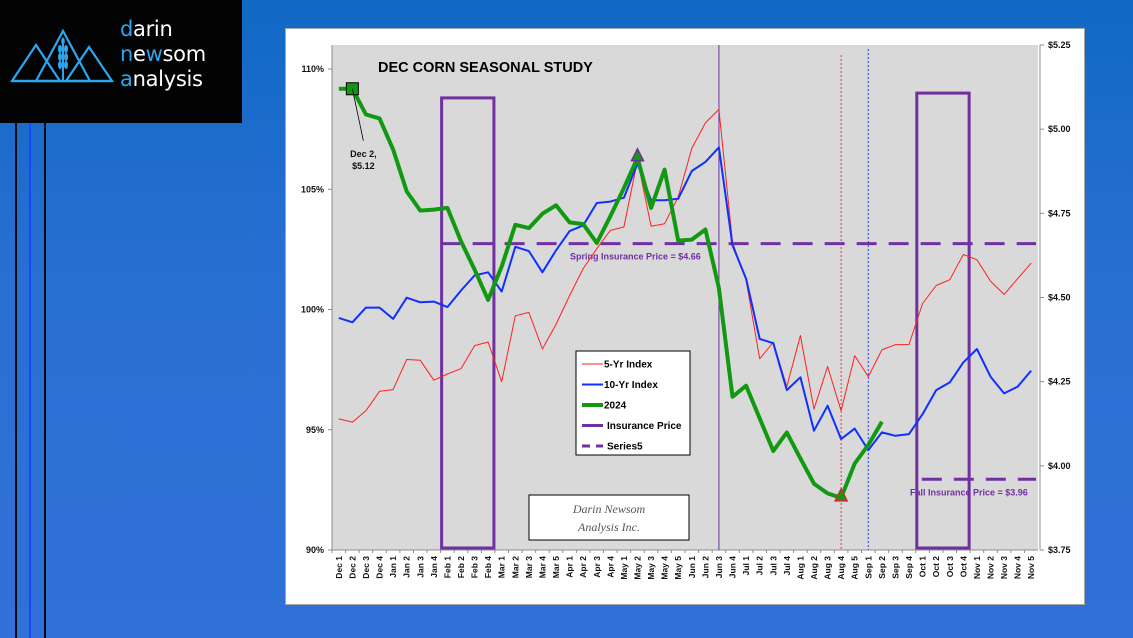  I want to click on x-tick-label: Nov 2, so click(990, 567).